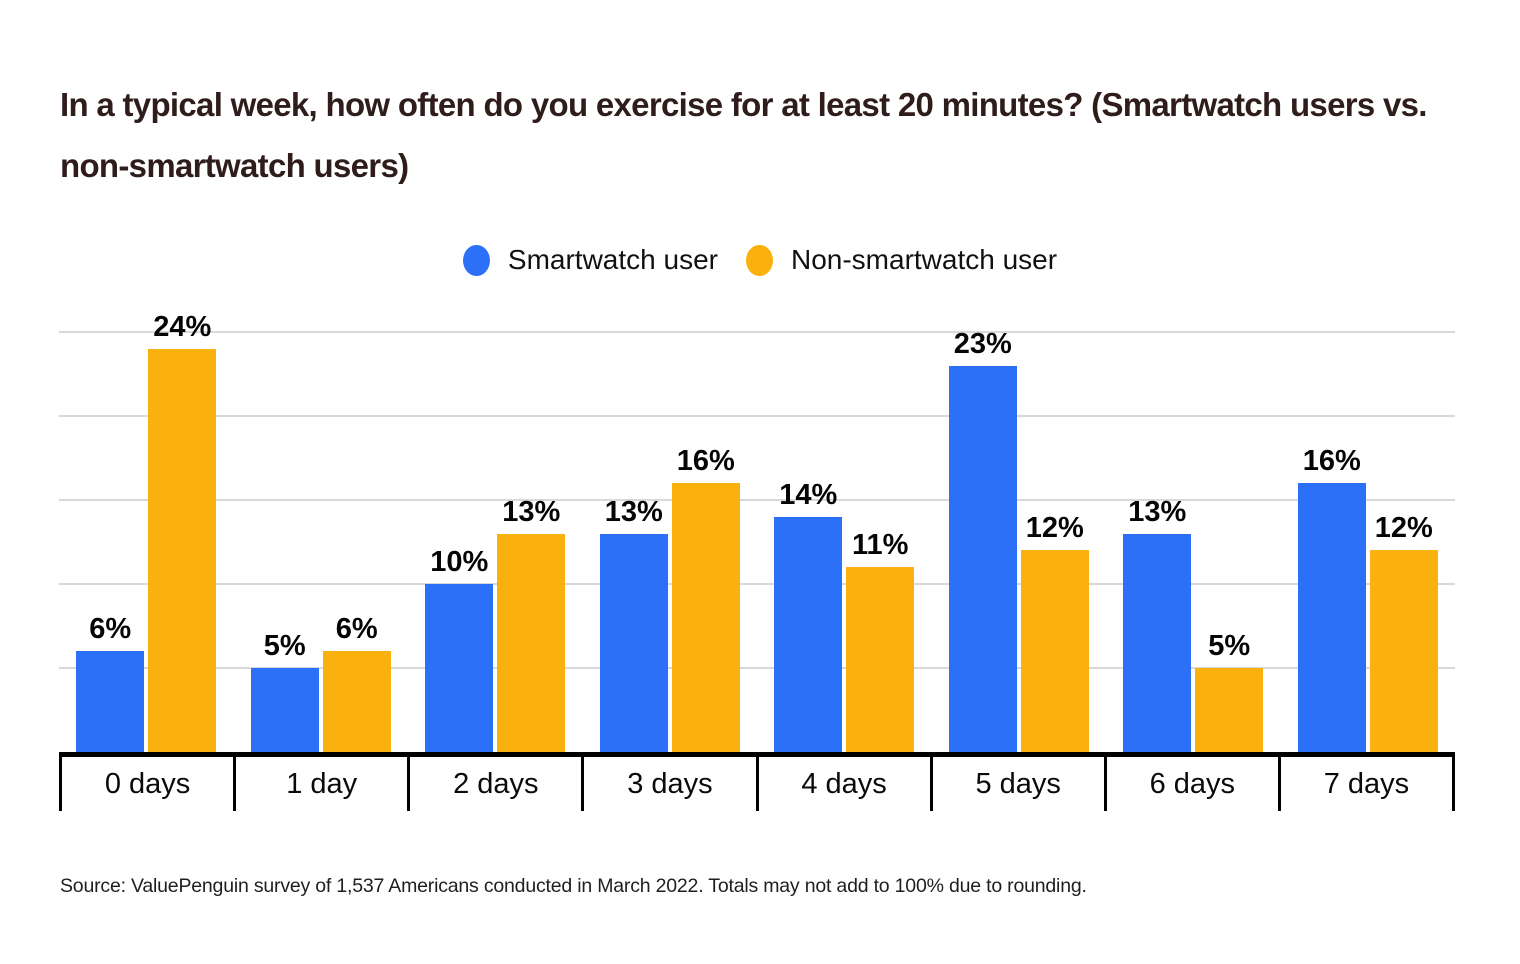  I want to click on bar-group-1-day: 5% 6%, so click(321, 542).